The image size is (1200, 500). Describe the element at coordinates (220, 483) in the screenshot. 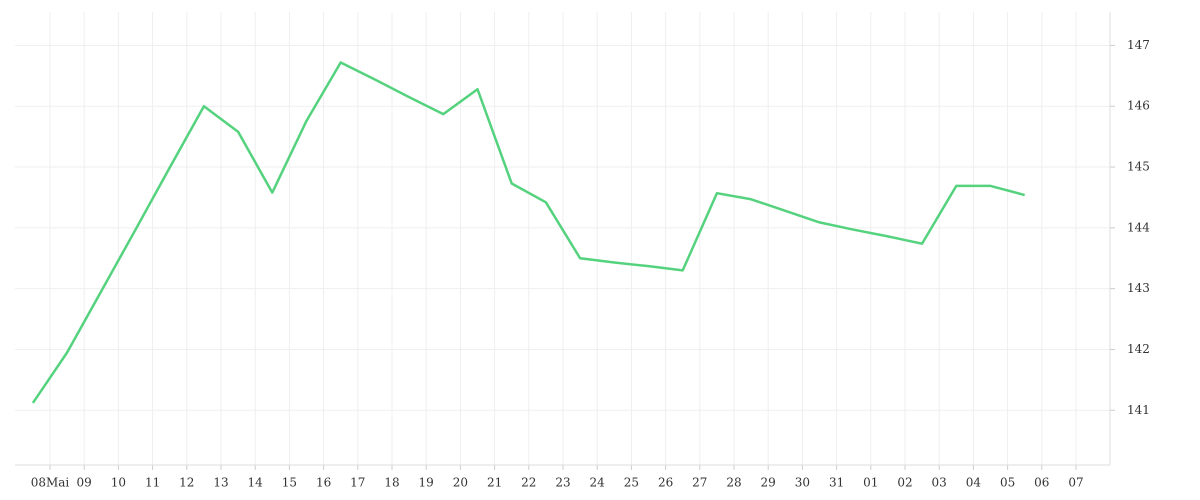

I see `x-tick-label: 13` at that location.